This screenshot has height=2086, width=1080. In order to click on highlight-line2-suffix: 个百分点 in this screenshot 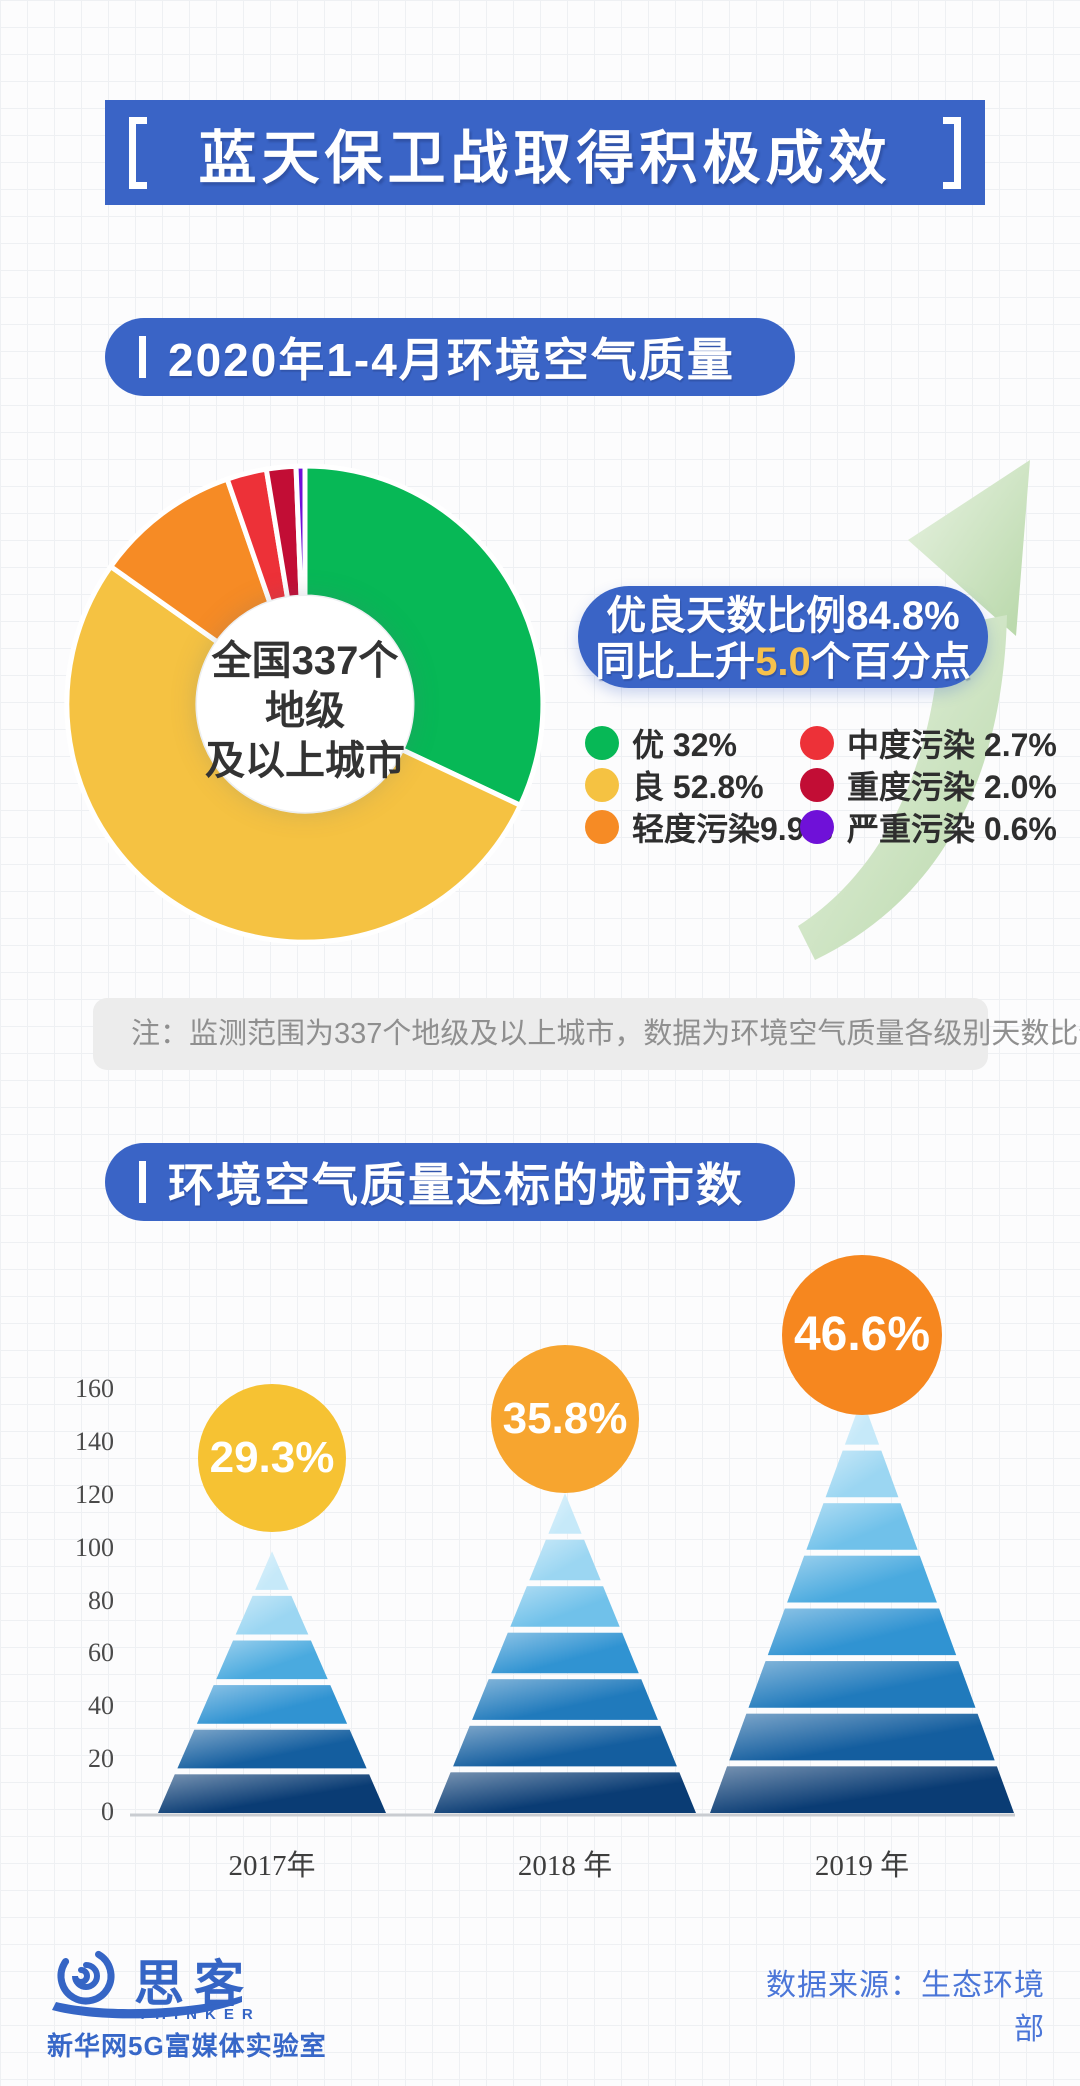, I will do `click(890, 662)`.